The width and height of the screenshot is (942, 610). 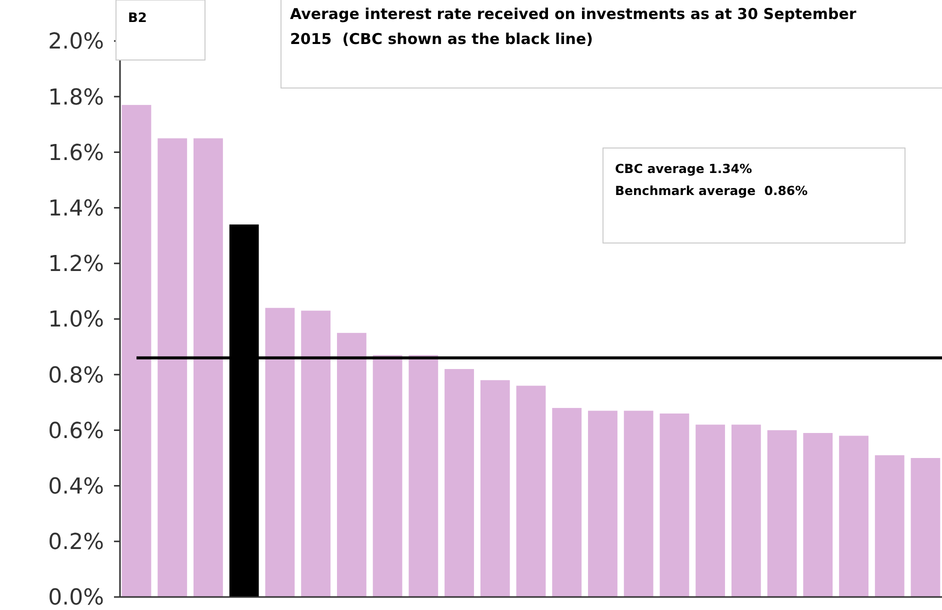 What do you see at coordinates (76, 320) in the screenshot?
I see `y-tick-label: 1.0%` at bounding box center [76, 320].